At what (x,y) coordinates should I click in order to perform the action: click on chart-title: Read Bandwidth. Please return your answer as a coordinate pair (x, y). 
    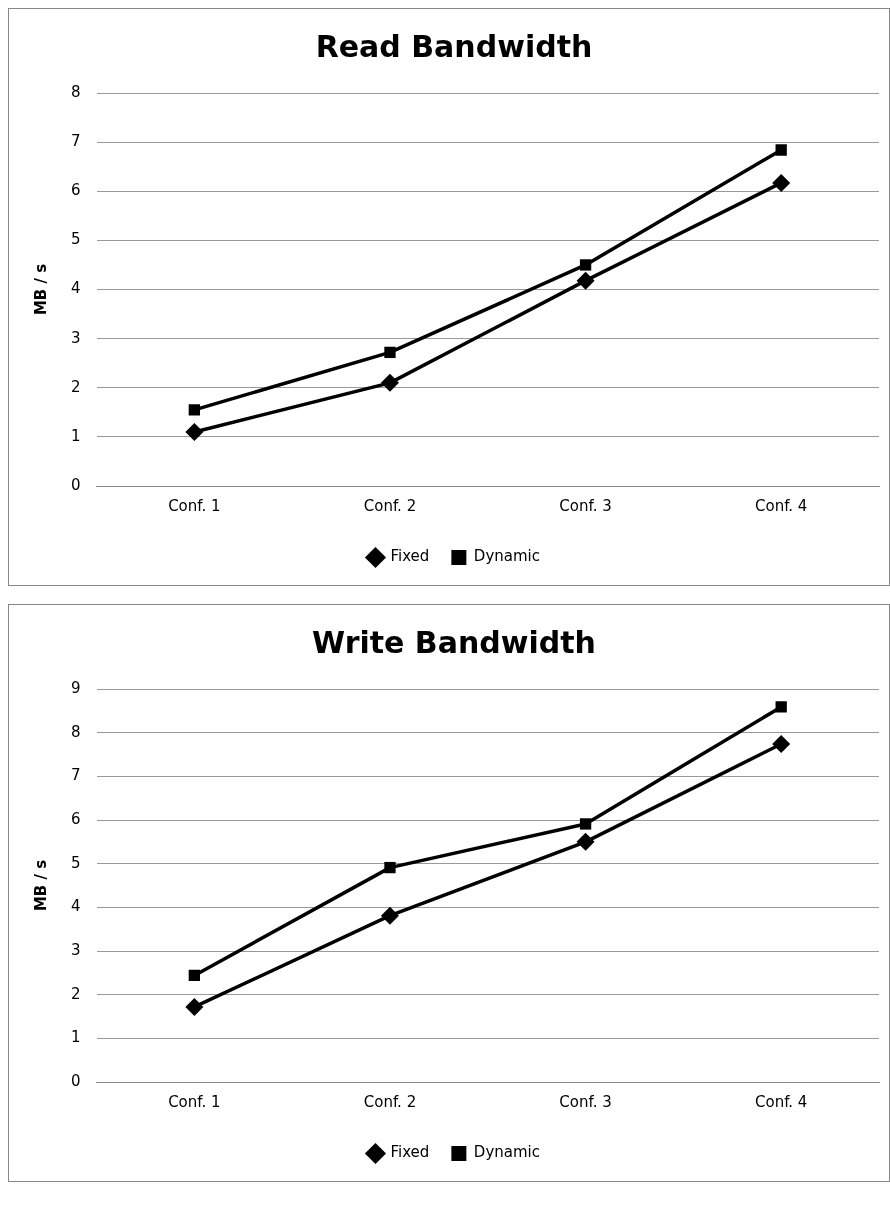
    Looking at the image, I should click on (454, 46).